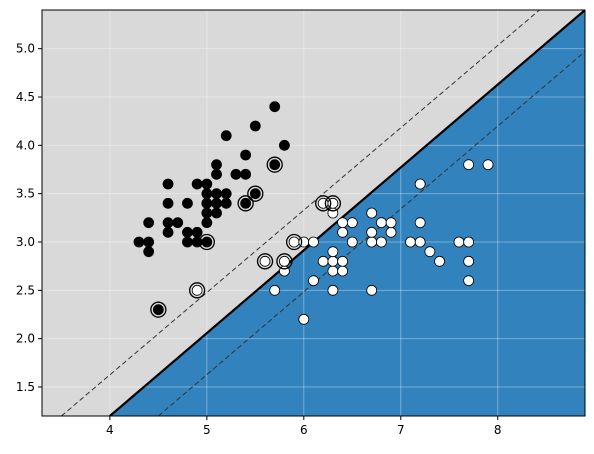 The width and height of the screenshot is (594, 454). I want to click on y-tick-label: 3.5, so click(25, 194).